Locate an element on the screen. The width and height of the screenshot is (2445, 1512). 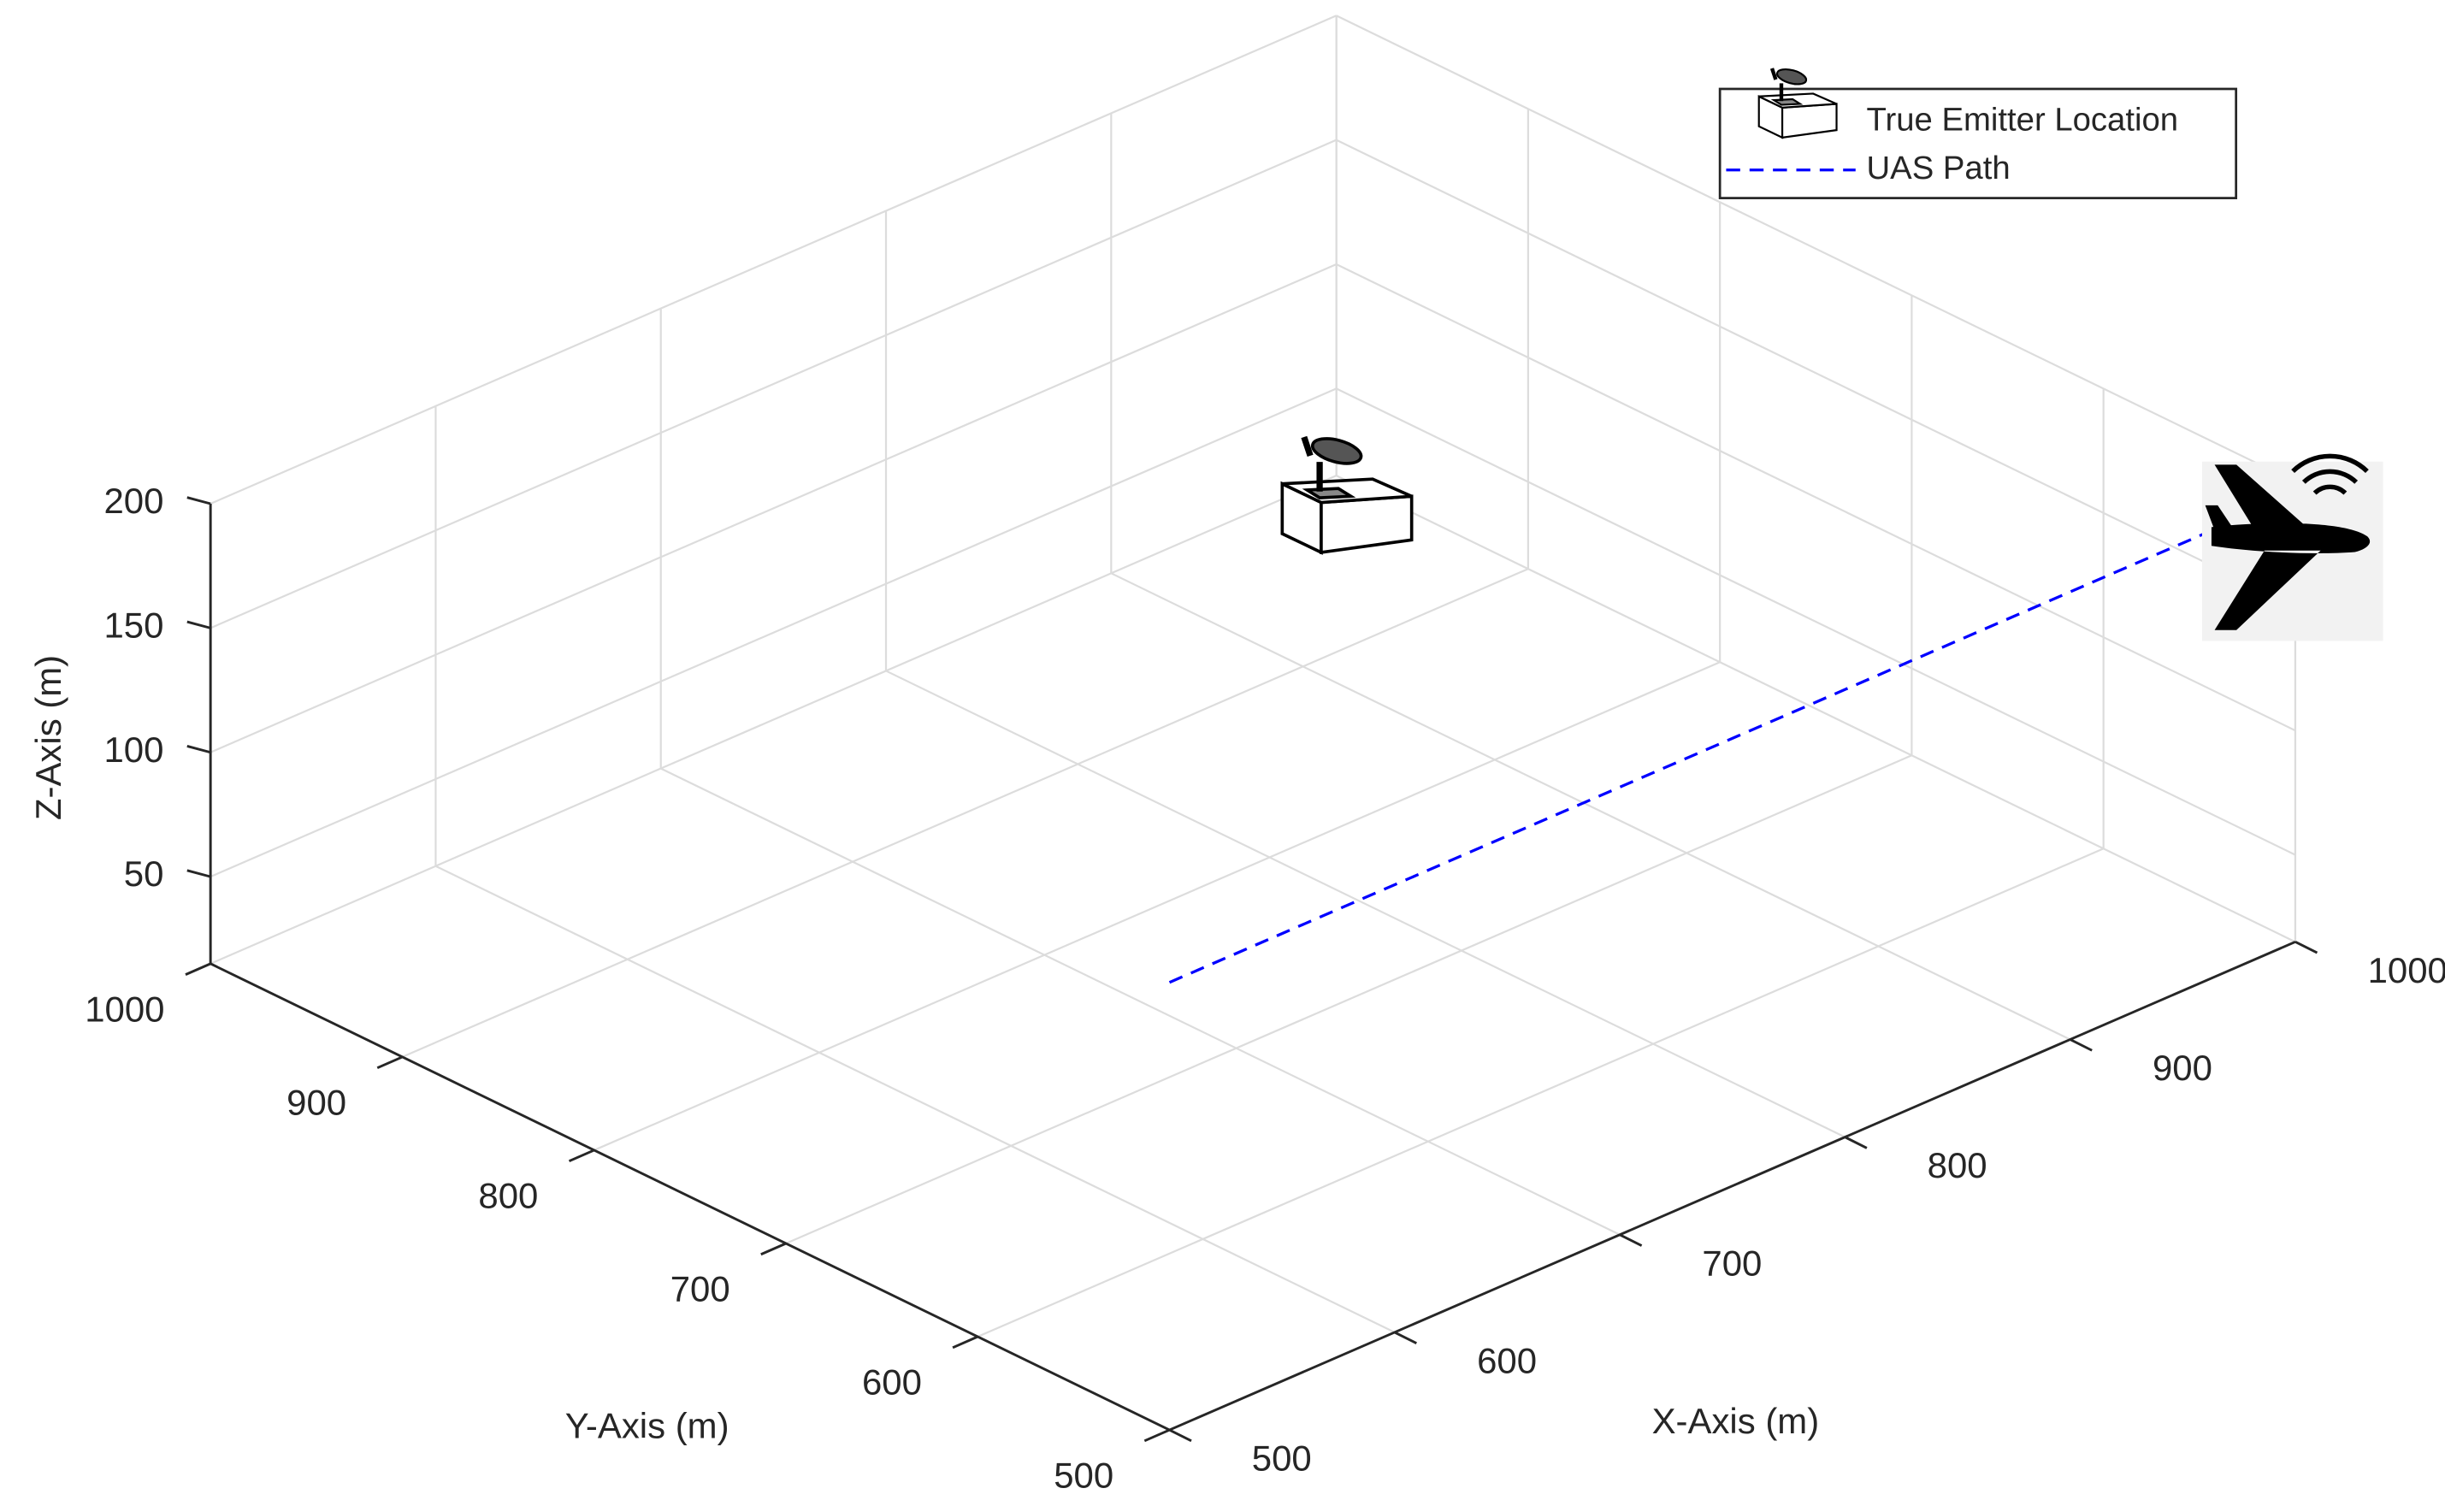
y-tick-label: 500 is located at coordinates (1083, 1476).